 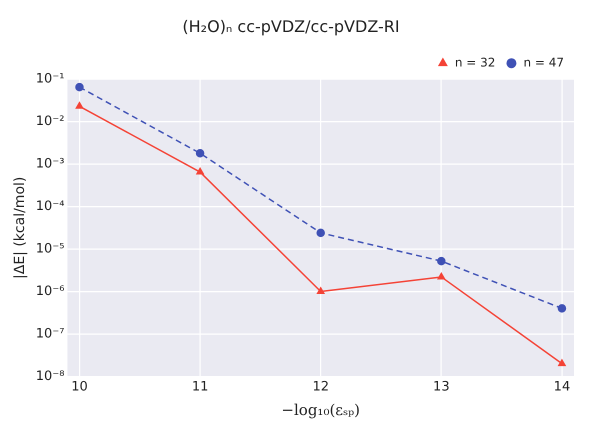 I want to click on y-axis-title: |ΔE| (kcal/mol), so click(x=20, y=227).